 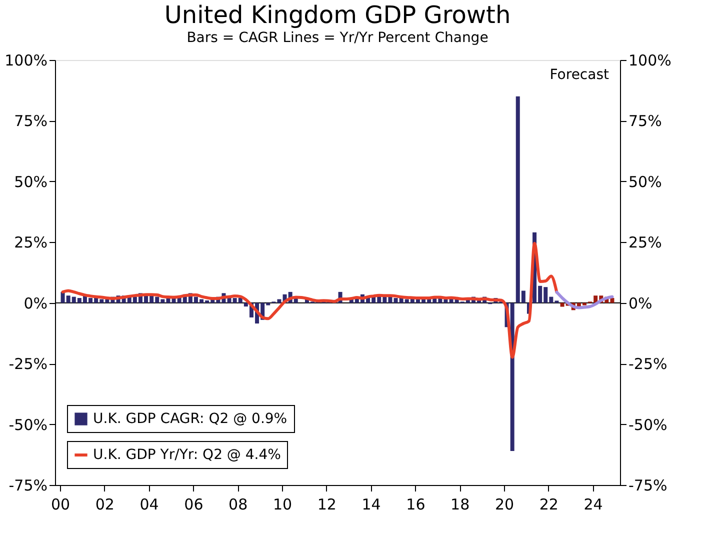 What do you see at coordinates (648, 425) in the screenshot?
I see `y2-tick-label: -50%` at bounding box center [648, 425].